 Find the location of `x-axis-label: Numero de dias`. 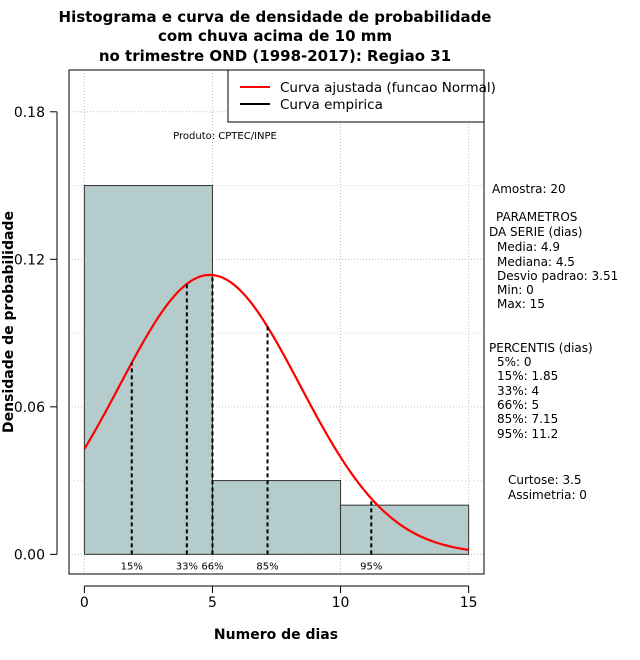

x-axis-label: Numero de dias is located at coordinates (276, 635).